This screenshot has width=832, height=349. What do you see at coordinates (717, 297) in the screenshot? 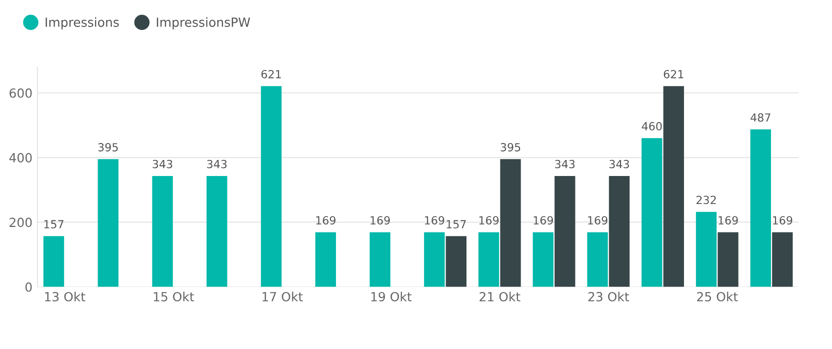
I see `x-tick-label: 25 Okt` at bounding box center [717, 297].